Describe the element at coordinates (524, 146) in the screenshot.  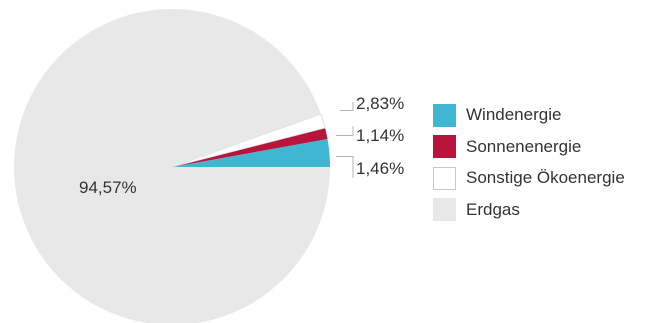
I see `legend-label: Sonnenenergie` at that location.